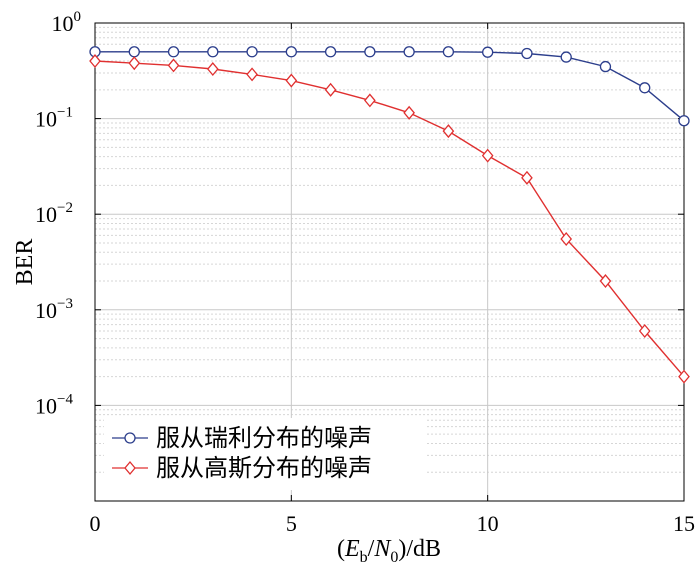 The image size is (700, 578). What do you see at coordinates (54, 118) in the screenshot?
I see `y-tick-label: 10⁻¹` at bounding box center [54, 118].